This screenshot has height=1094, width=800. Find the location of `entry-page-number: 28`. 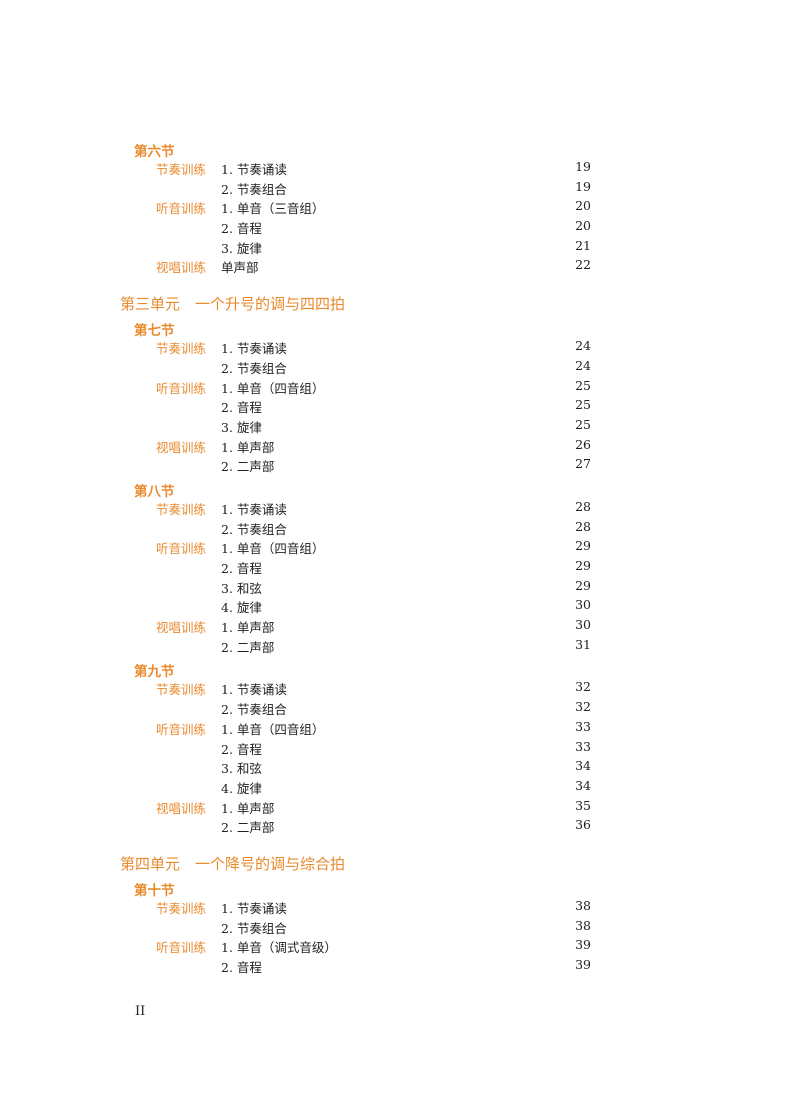

entry-page-number: 28 is located at coordinates (583, 506).